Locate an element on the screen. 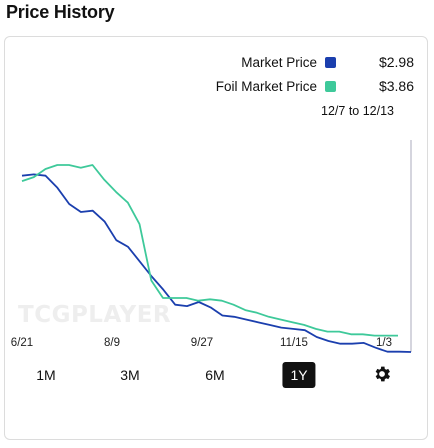 The image size is (434, 448). legend-market-price: Market Price $2.98 is located at coordinates (290, 62).